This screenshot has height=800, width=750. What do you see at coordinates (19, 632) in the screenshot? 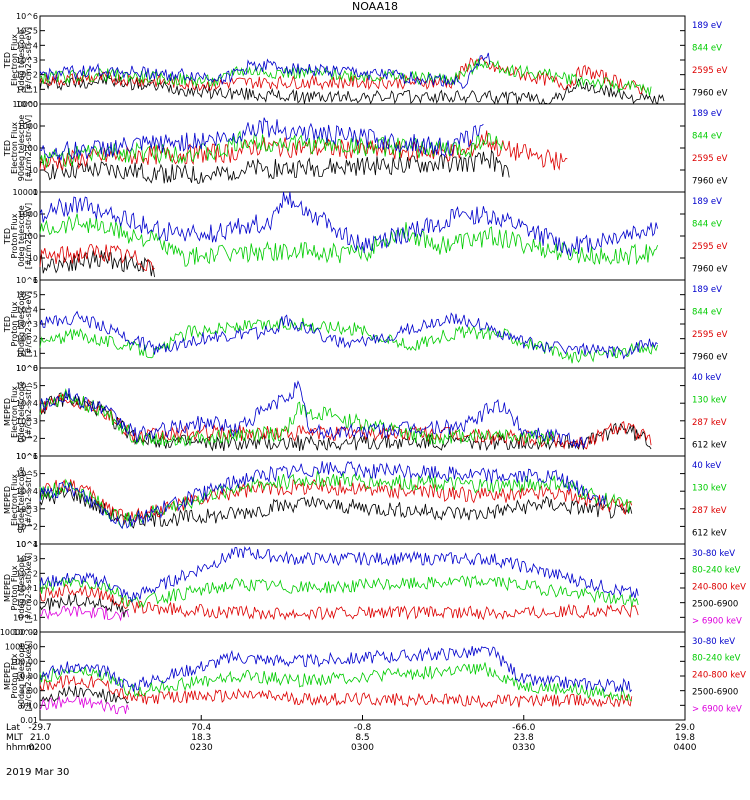
I see `y-tick-label: 10000.00` at bounding box center [19, 632].